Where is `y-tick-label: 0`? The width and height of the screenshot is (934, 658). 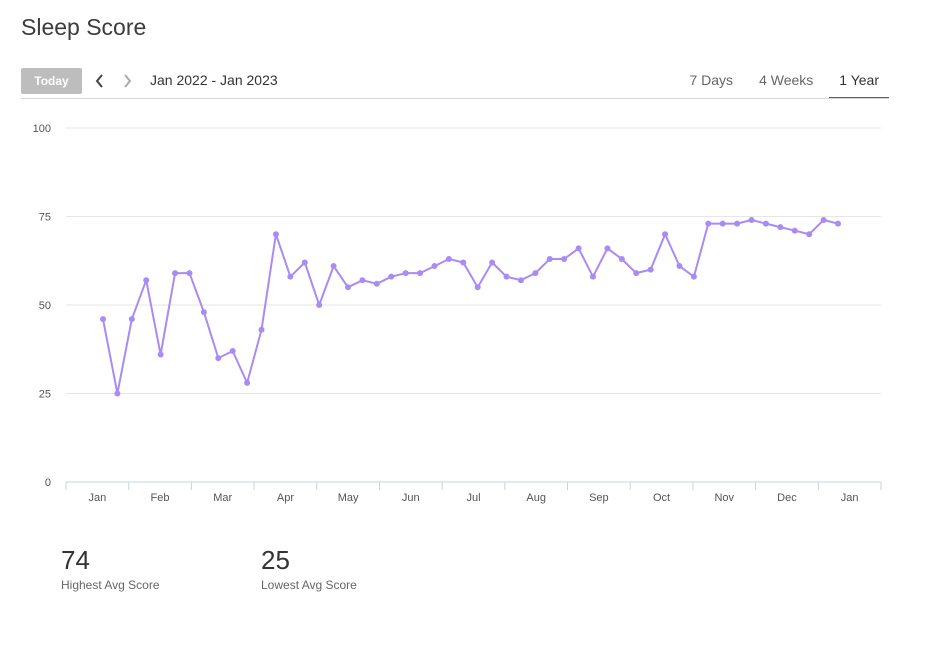 y-tick-label: 0 is located at coordinates (48, 483).